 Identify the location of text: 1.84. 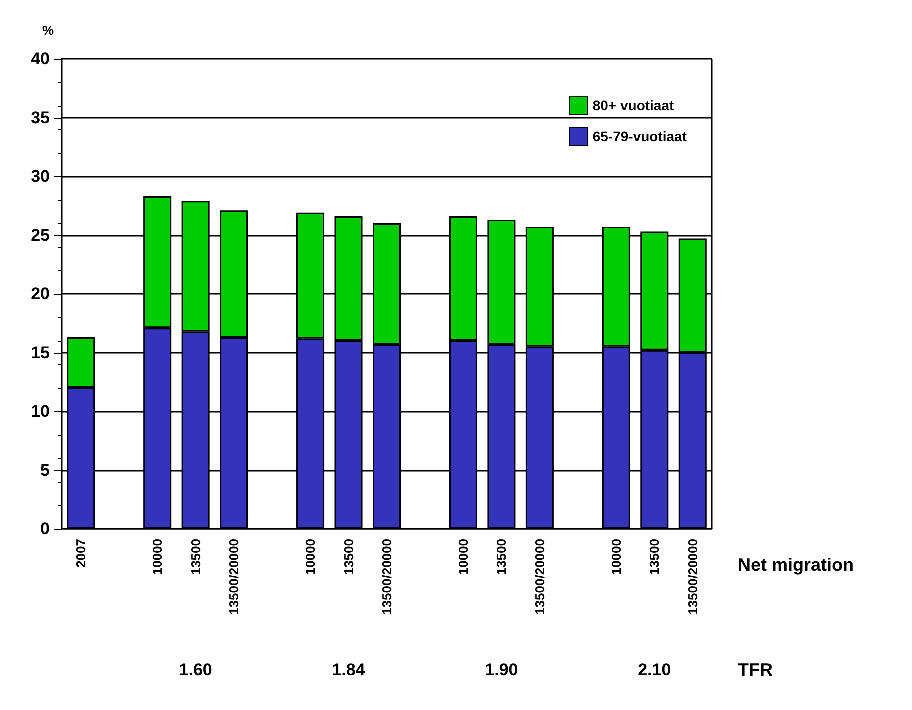
(349, 670).